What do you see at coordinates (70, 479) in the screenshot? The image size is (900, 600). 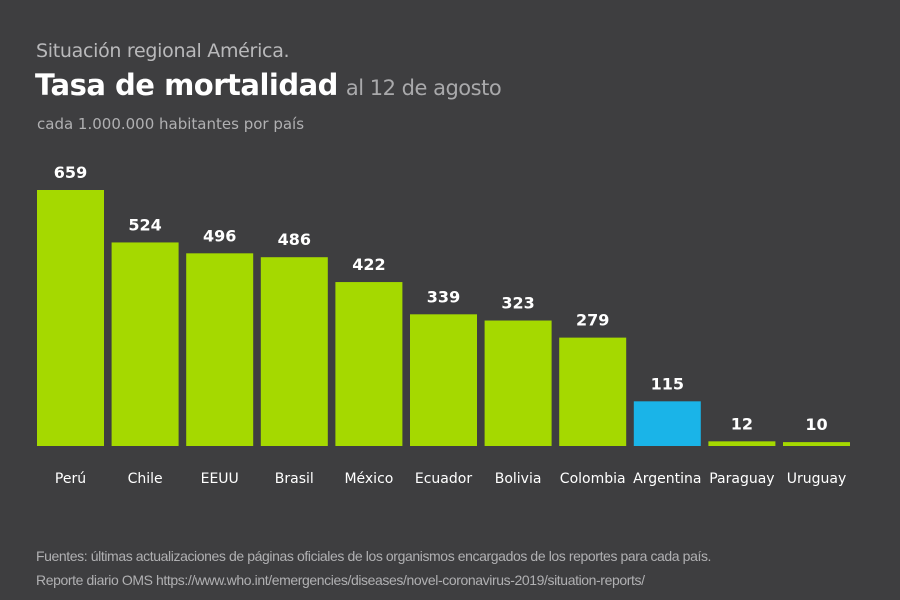 I see `category-label: Perú` at bounding box center [70, 479].